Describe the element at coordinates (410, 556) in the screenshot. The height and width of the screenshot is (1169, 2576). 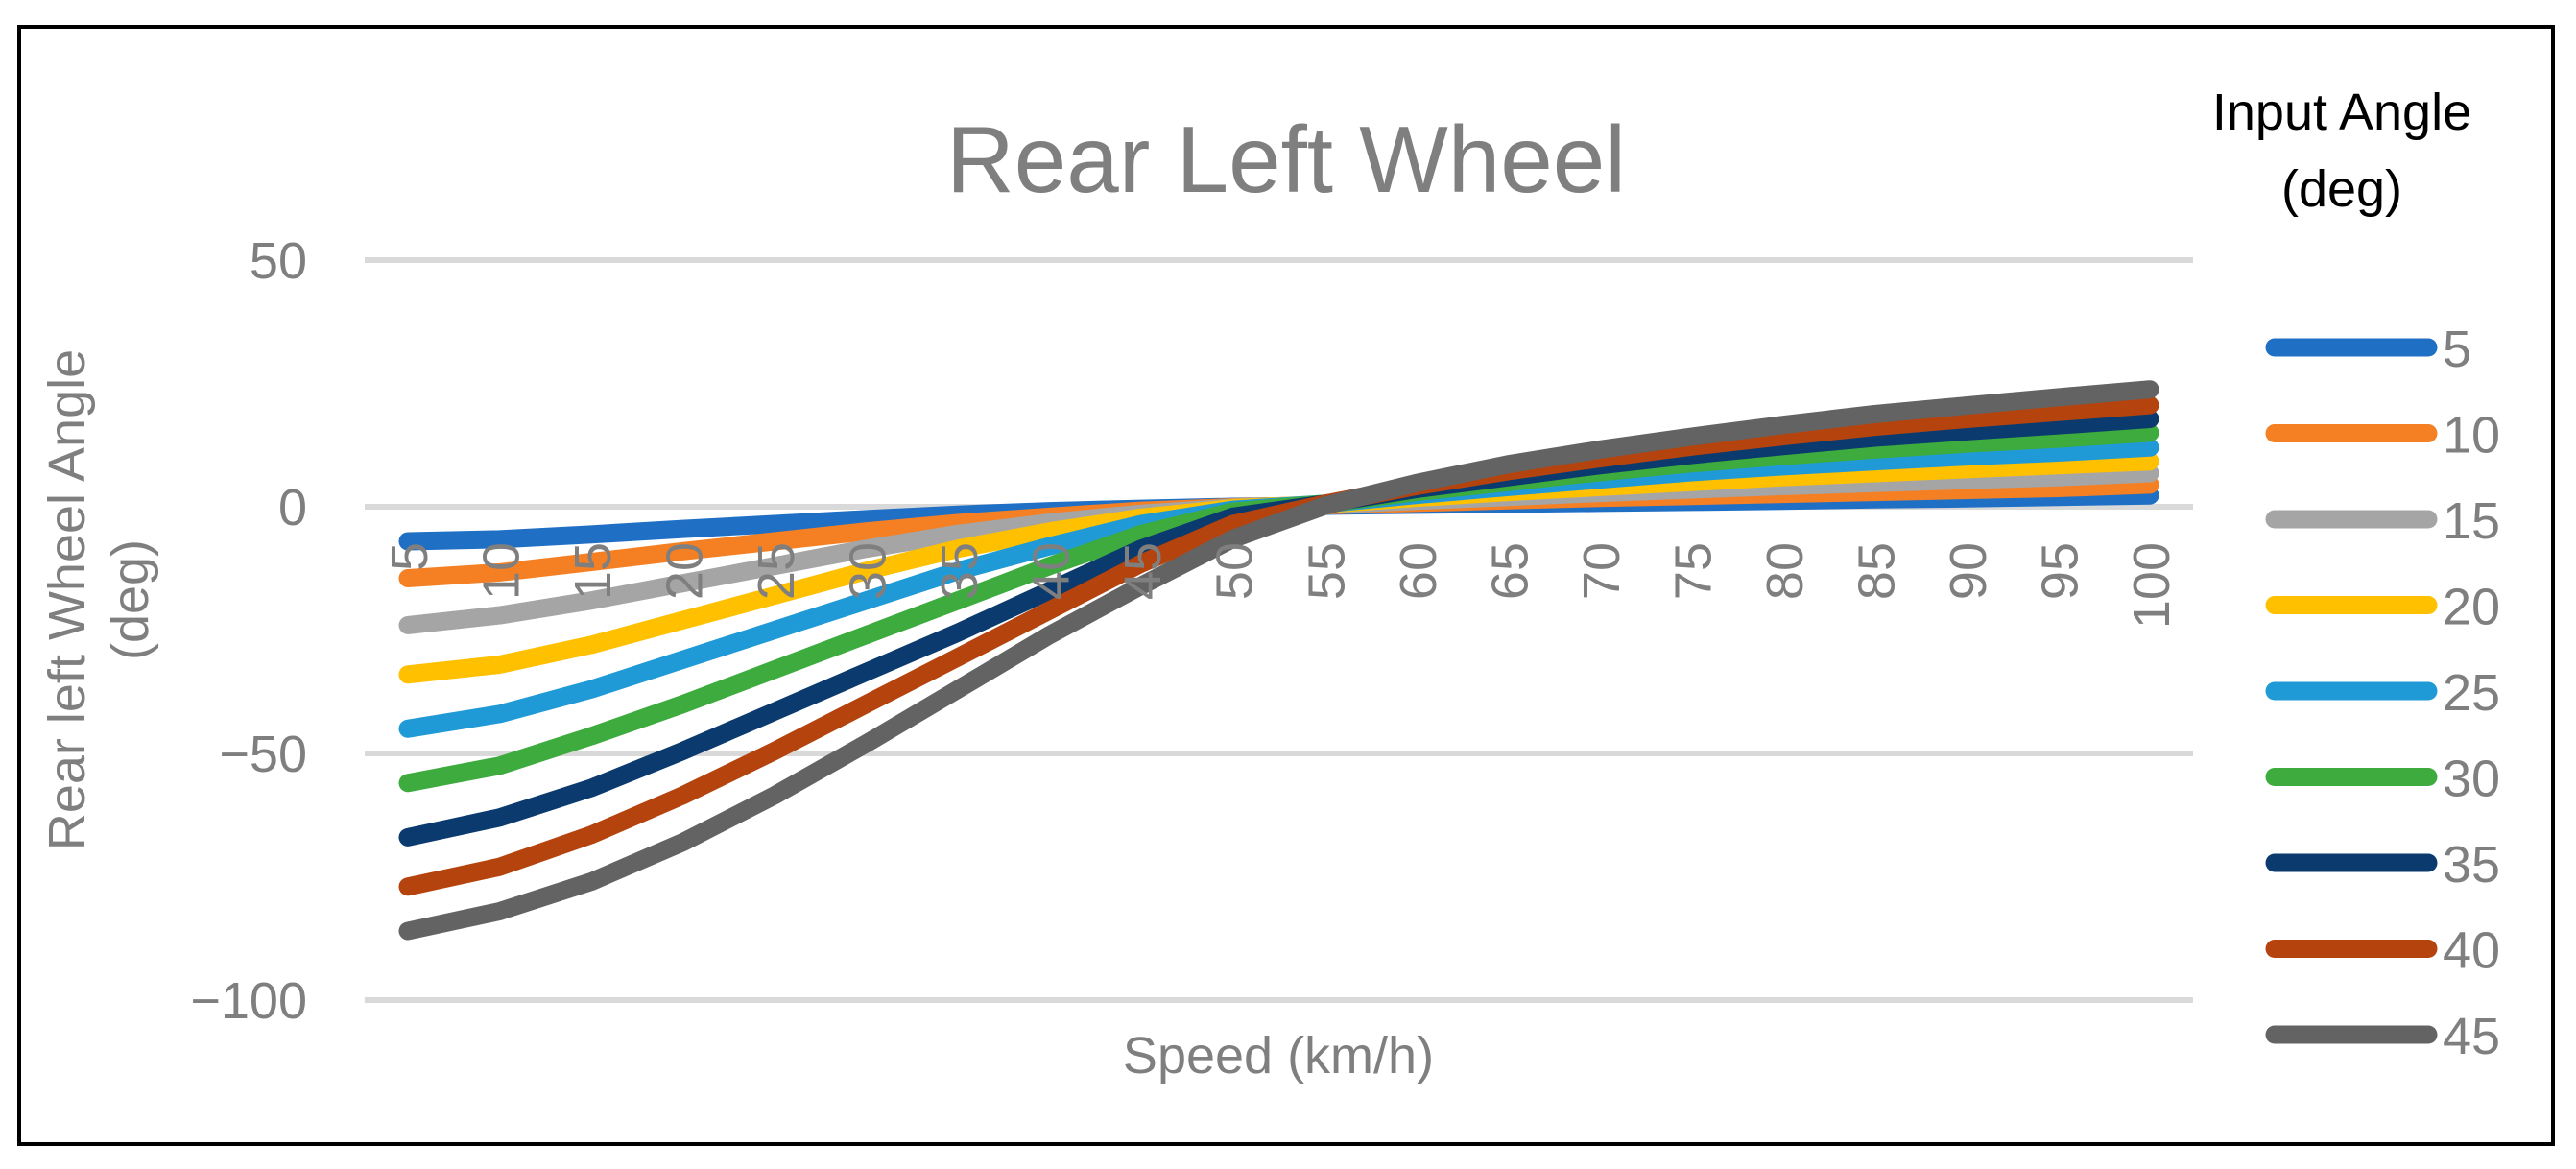
I see `x-tick-label: 5` at that location.